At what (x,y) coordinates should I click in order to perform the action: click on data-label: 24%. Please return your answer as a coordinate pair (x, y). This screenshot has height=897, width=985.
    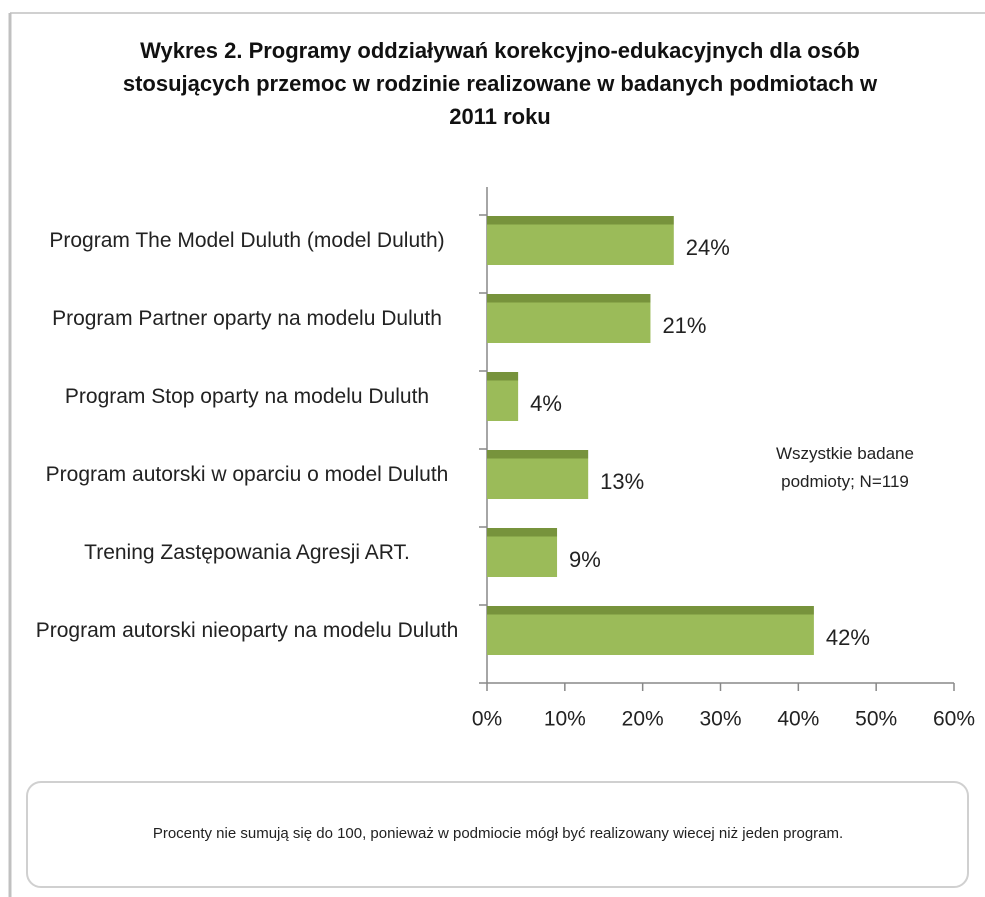
    Looking at the image, I should click on (708, 247).